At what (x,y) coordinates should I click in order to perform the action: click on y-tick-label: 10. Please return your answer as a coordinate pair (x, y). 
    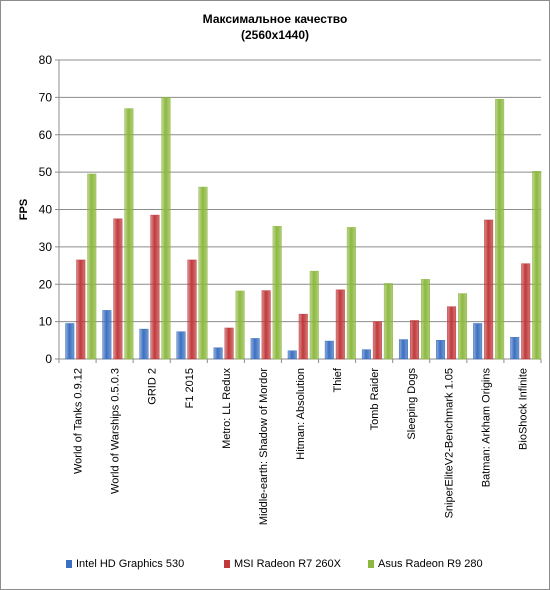
    Looking at the image, I should click on (46, 322).